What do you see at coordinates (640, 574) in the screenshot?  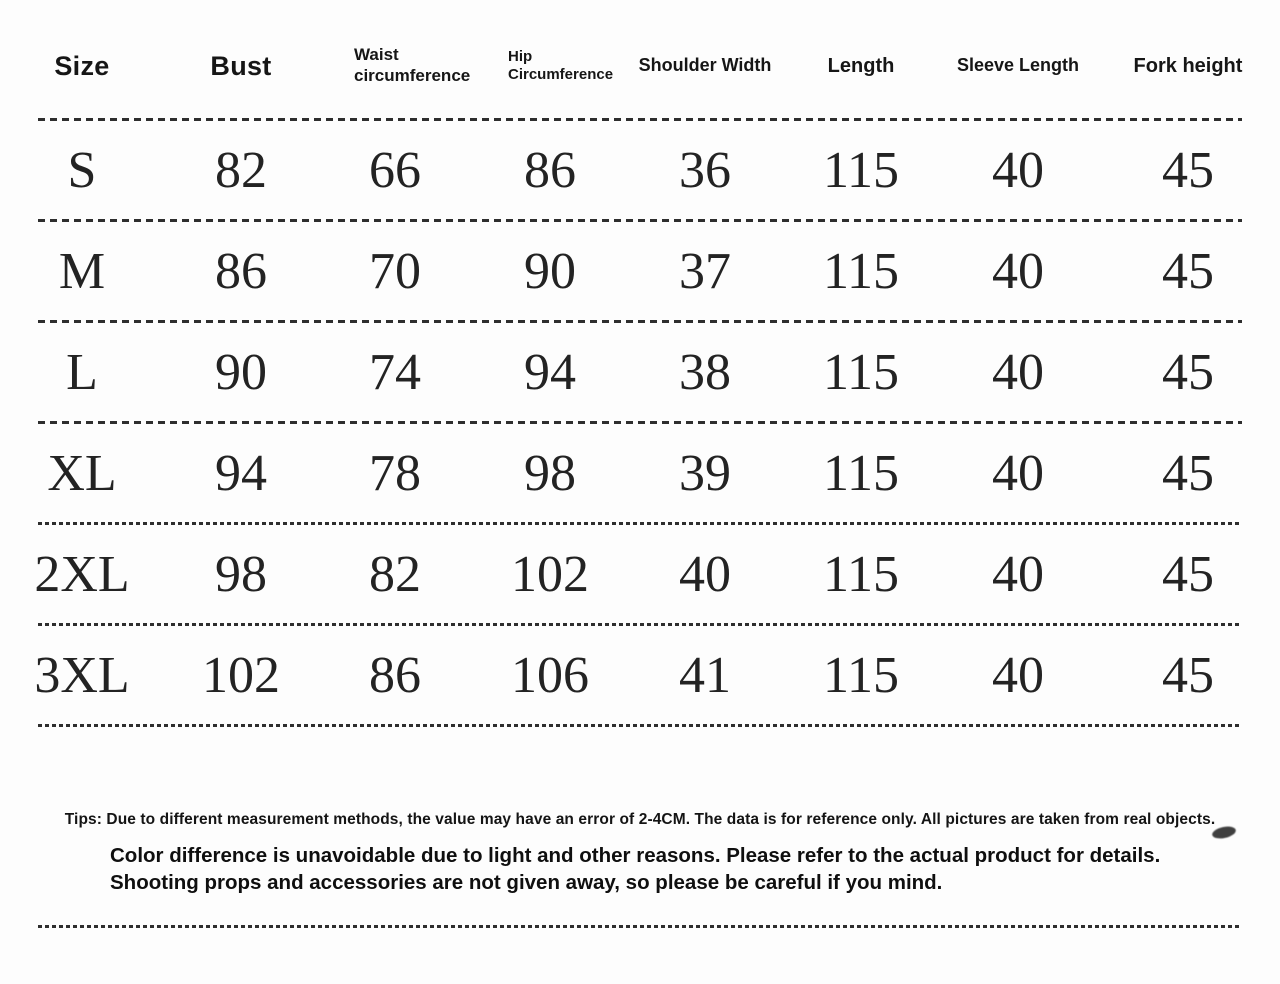 I see `table-row: 2XL 98 82 102 40 115 40 45` at bounding box center [640, 574].